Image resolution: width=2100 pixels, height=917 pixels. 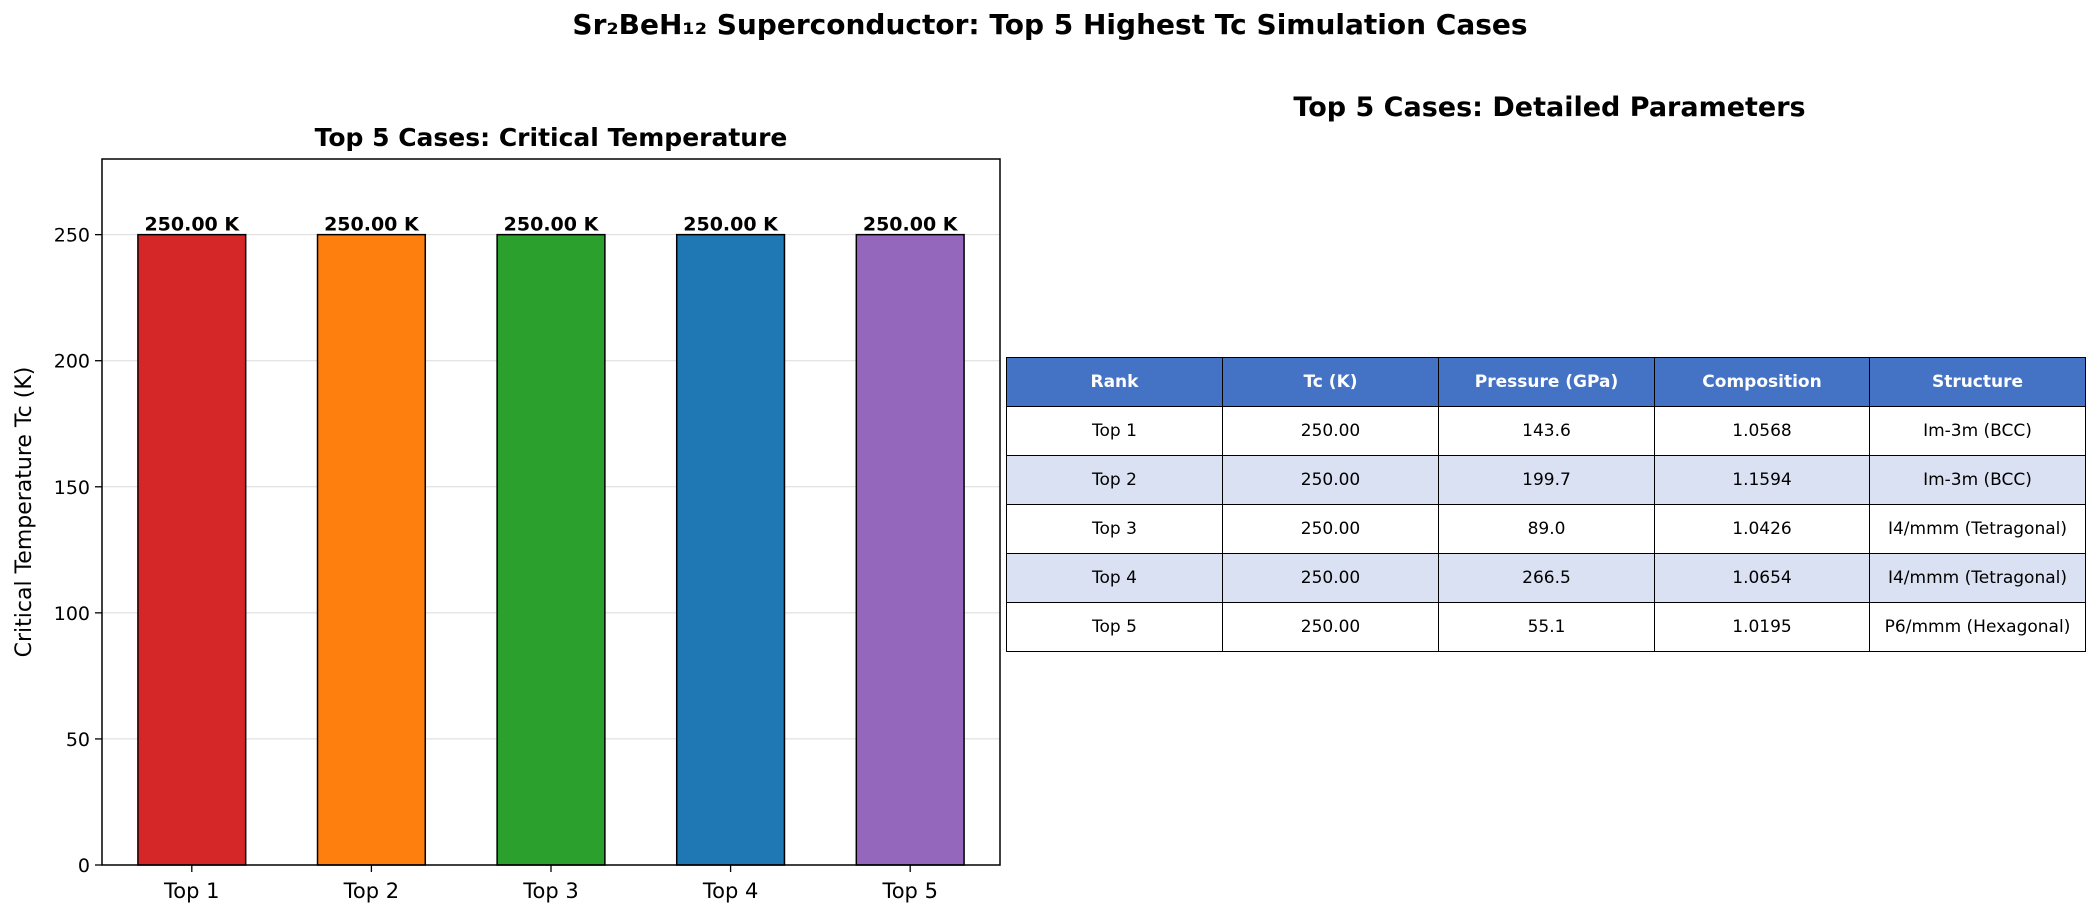 What do you see at coordinates (1762, 529) in the screenshot?
I see `table-cell-composition: 1.0426` at bounding box center [1762, 529].